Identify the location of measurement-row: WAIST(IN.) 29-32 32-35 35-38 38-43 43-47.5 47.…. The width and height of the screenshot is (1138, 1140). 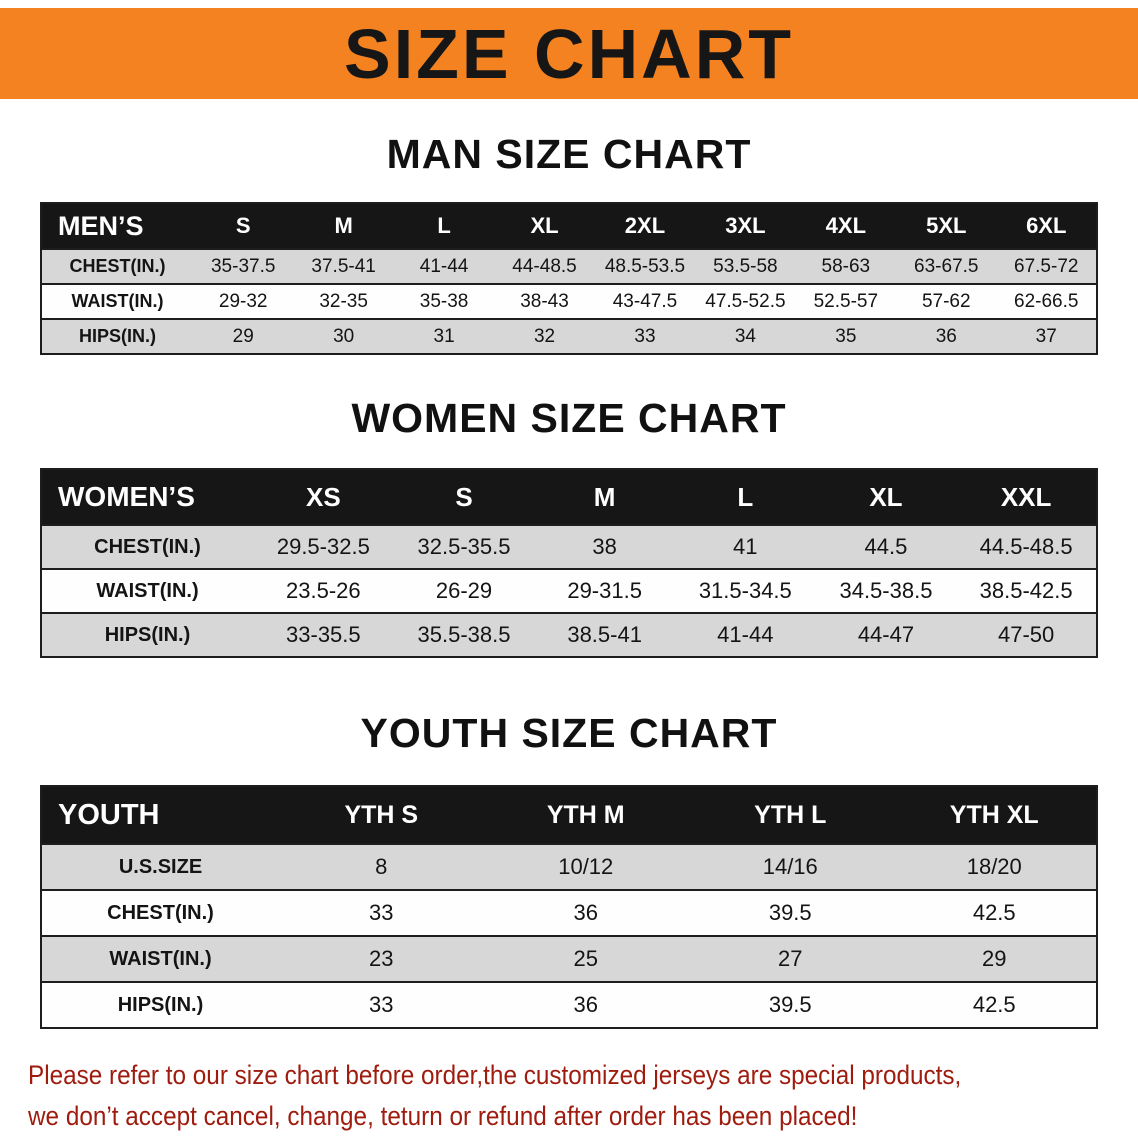
(569, 301).